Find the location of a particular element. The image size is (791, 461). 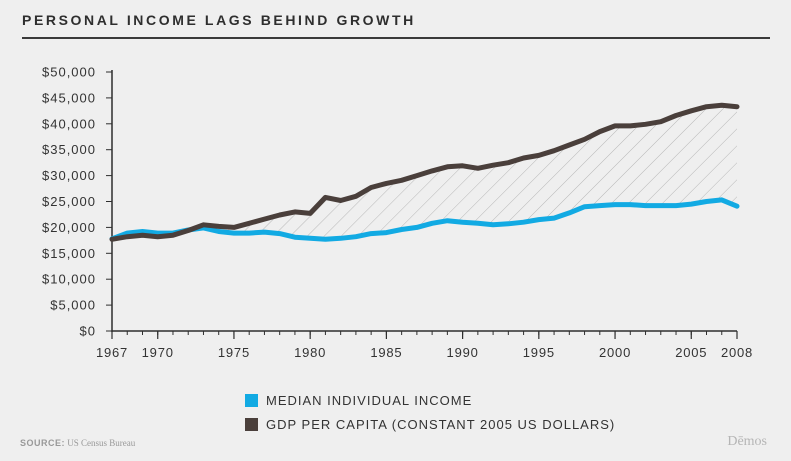

x-tick-label: 1985 is located at coordinates (386, 352).